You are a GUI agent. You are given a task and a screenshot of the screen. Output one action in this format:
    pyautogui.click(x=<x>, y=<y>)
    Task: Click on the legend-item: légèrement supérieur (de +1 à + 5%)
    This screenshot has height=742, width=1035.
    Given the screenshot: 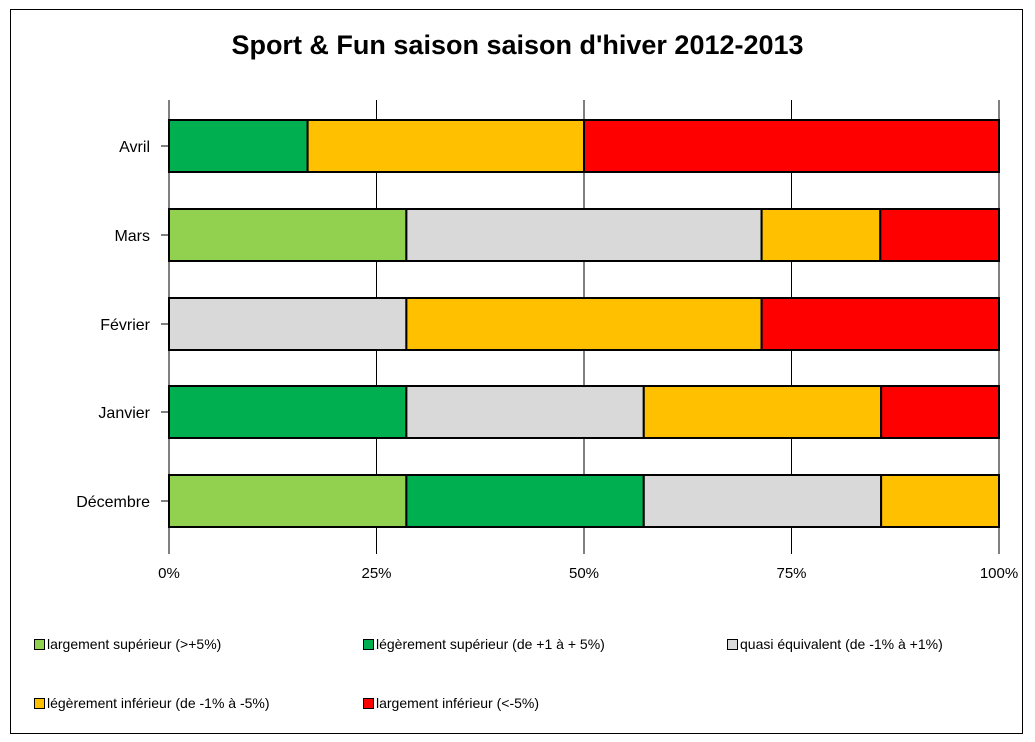 What is the action you would take?
    pyautogui.click(x=484, y=644)
    